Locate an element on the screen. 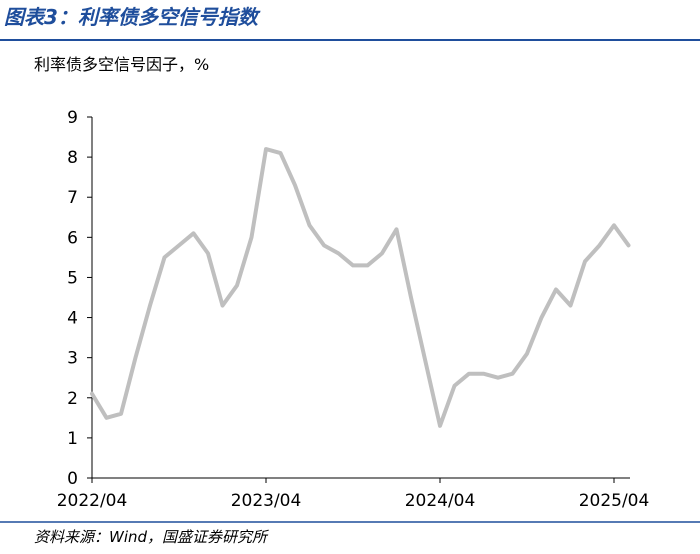 Image resolution: width=700 pixels, height=554 pixels. x-tick-label: 2022/04 is located at coordinates (92, 501).